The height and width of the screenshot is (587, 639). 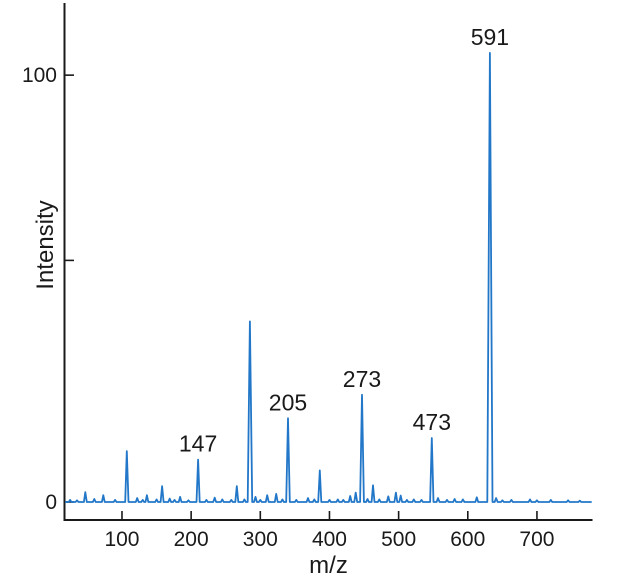 I want to click on x-tick-label: 200, so click(x=191, y=539).